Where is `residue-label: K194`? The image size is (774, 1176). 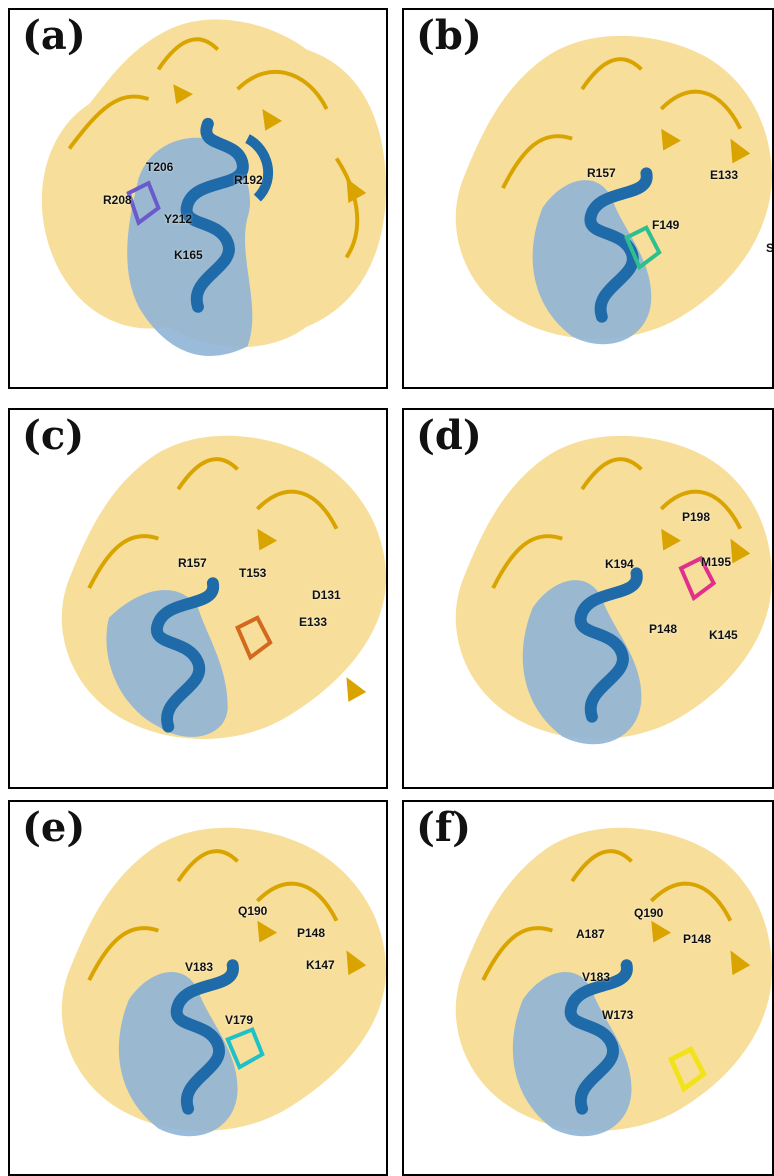 residue-label: K194 is located at coordinates (619, 564).